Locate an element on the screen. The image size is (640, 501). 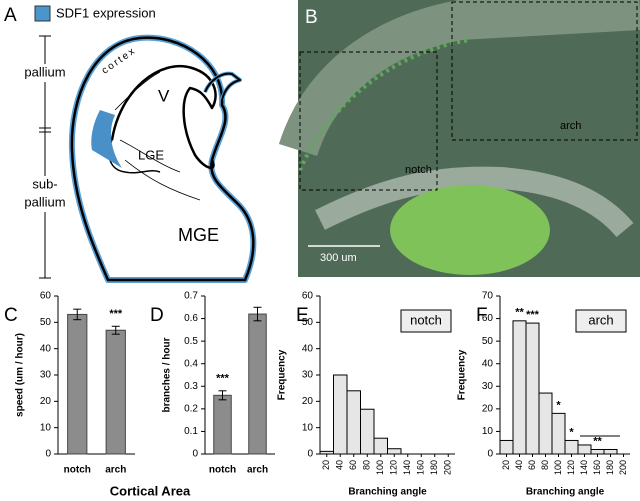
y-axis-label: speed (um / hour) is located at coordinates (20, 375).